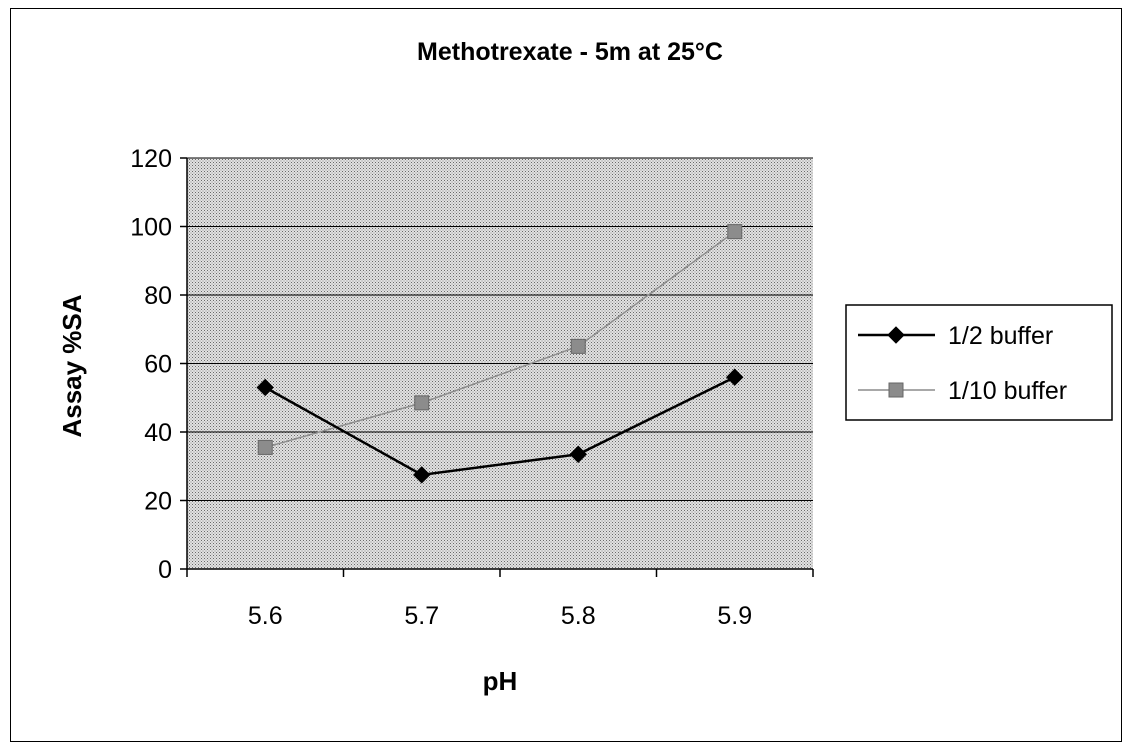 The width and height of the screenshot is (1136, 756). What do you see at coordinates (165, 570) in the screenshot?
I see `y-tick-label: 0` at bounding box center [165, 570].